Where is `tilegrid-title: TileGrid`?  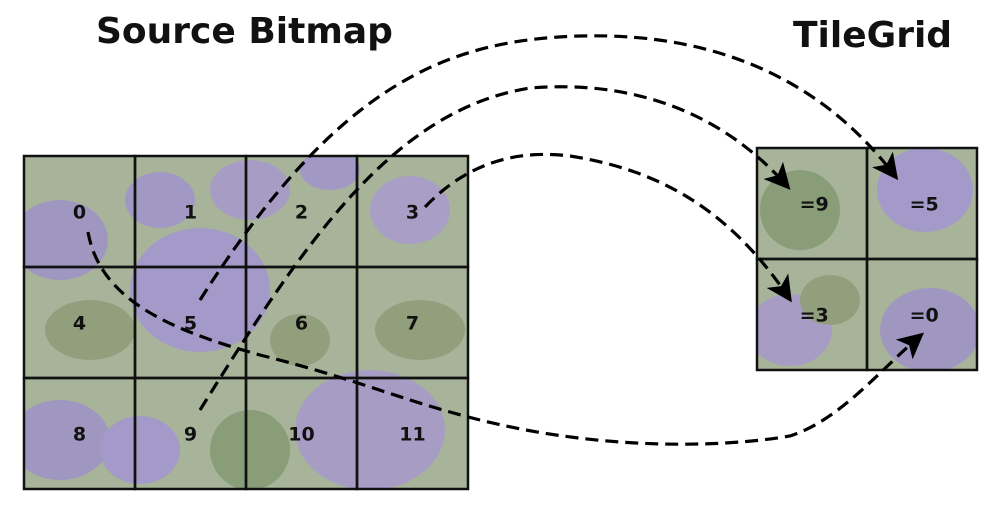 tilegrid-title: TileGrid is located at coordinates (873, 35).